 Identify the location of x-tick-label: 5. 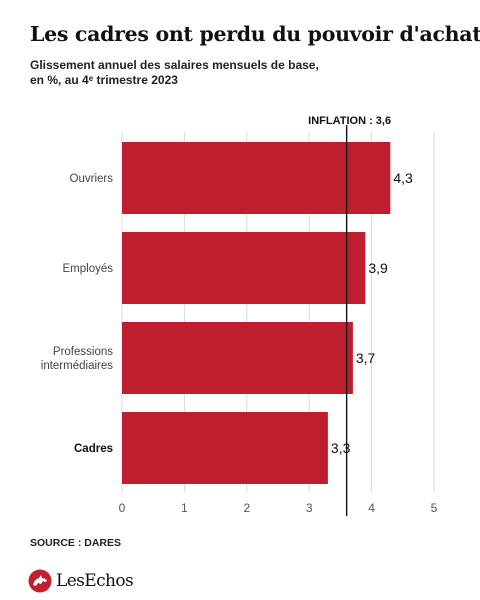
(434, 508).